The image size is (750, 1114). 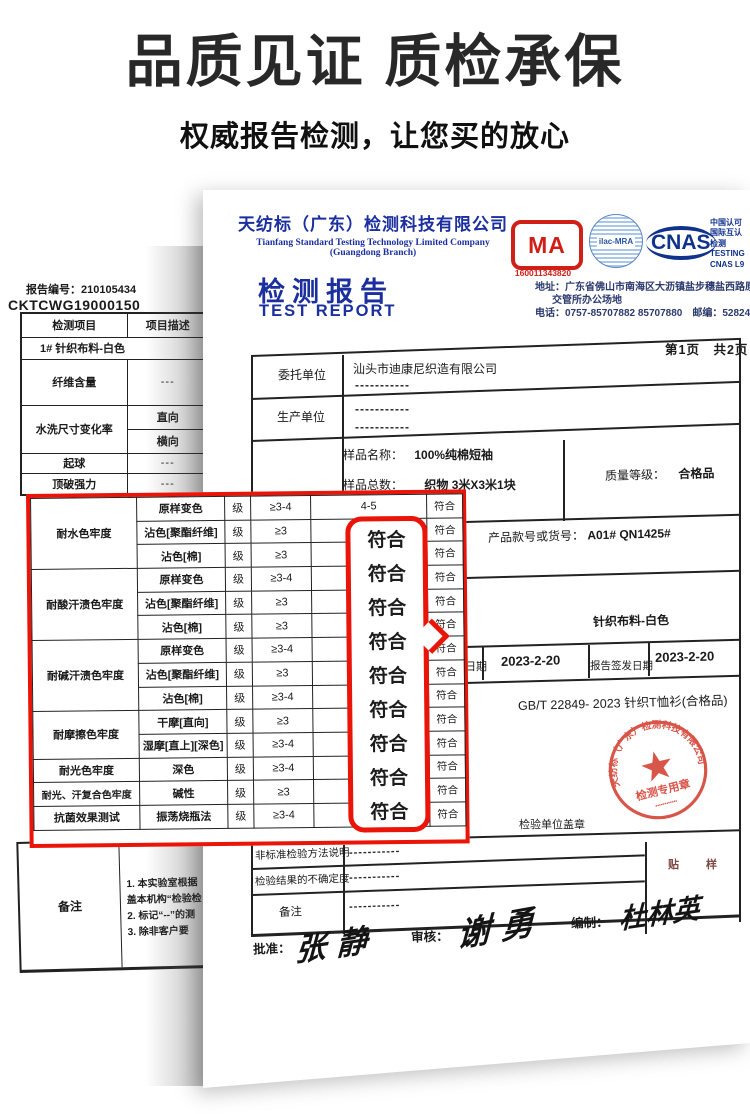 What do you see at coordinates (74, 484) in the screenshot?
I see `item-bursting: 顶破强力` at bounding box center [74, 484].